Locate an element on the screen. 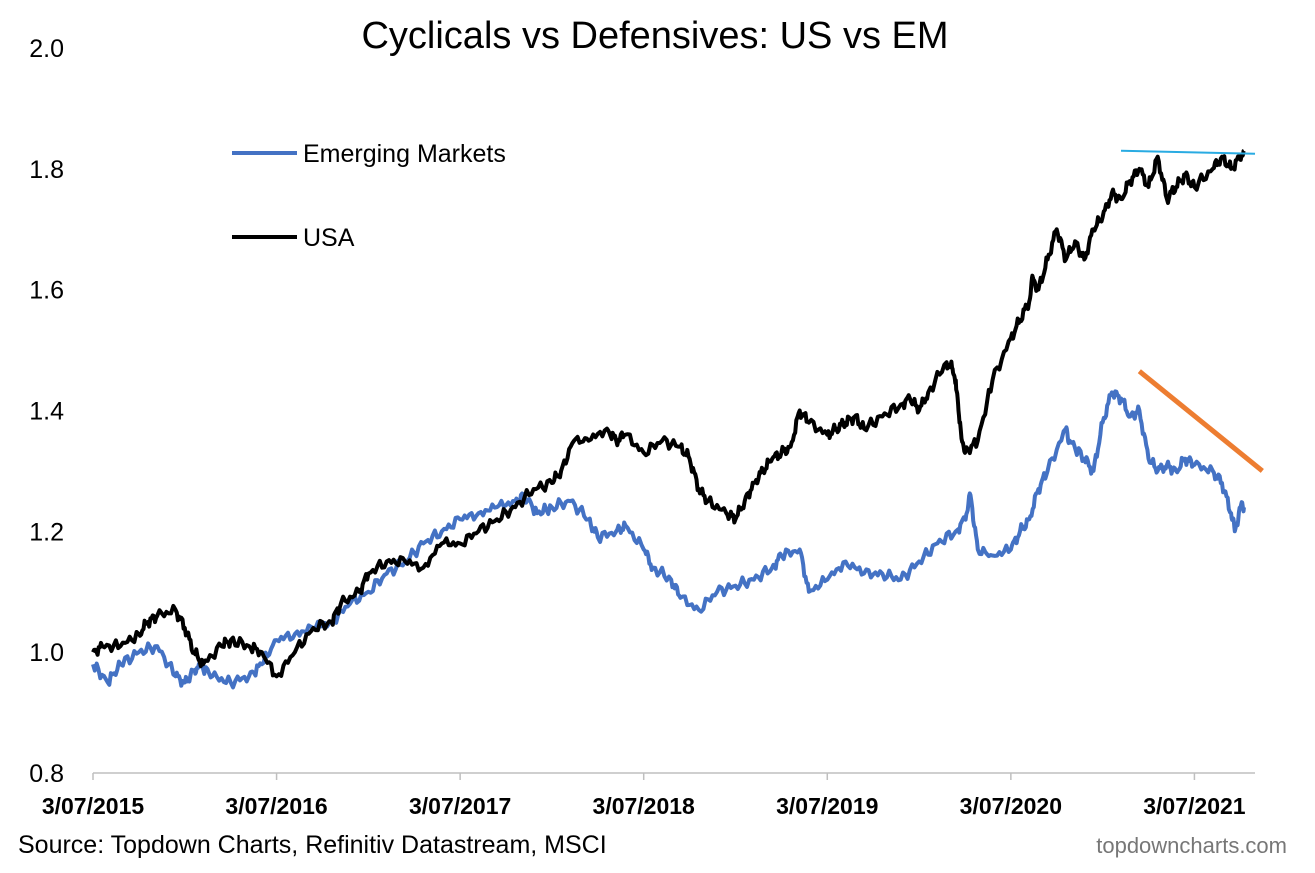 The image size is (1315, 873). y-tick-label-1-6: 1.6 is located at coordinates (46, 291).